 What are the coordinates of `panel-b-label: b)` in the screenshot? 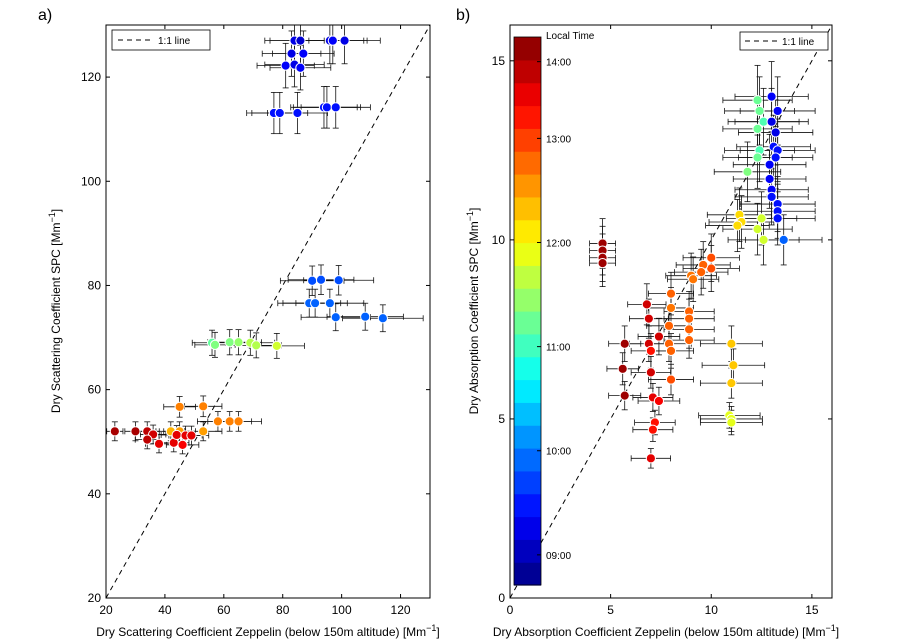 It's located at (463, 15).